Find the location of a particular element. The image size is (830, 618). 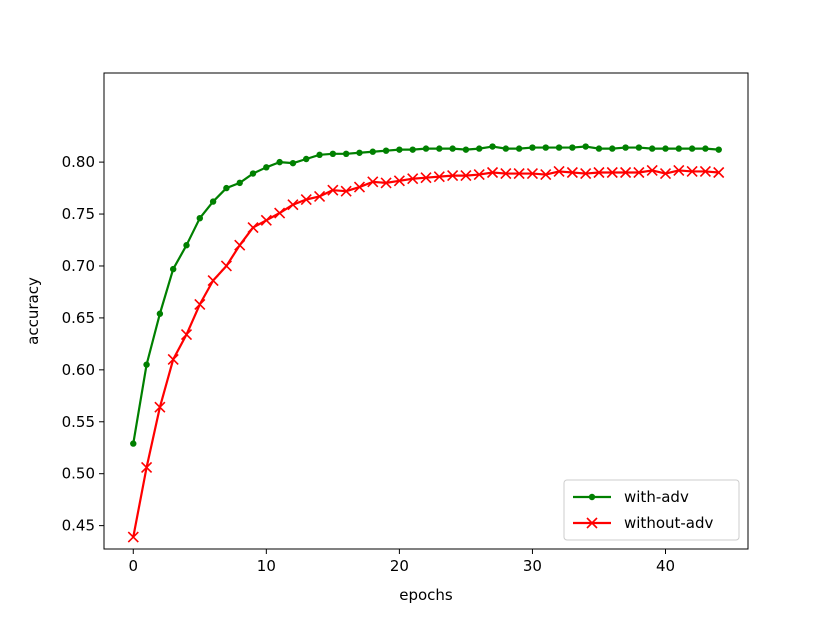

y-tick-label: 0.45 is located at coordinates (78, 526).